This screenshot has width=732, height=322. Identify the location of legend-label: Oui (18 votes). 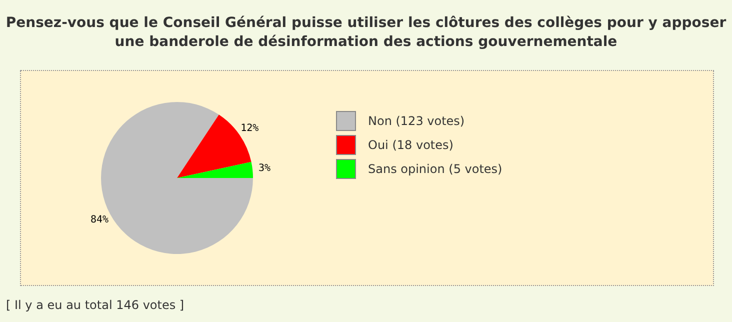
(411, 145).